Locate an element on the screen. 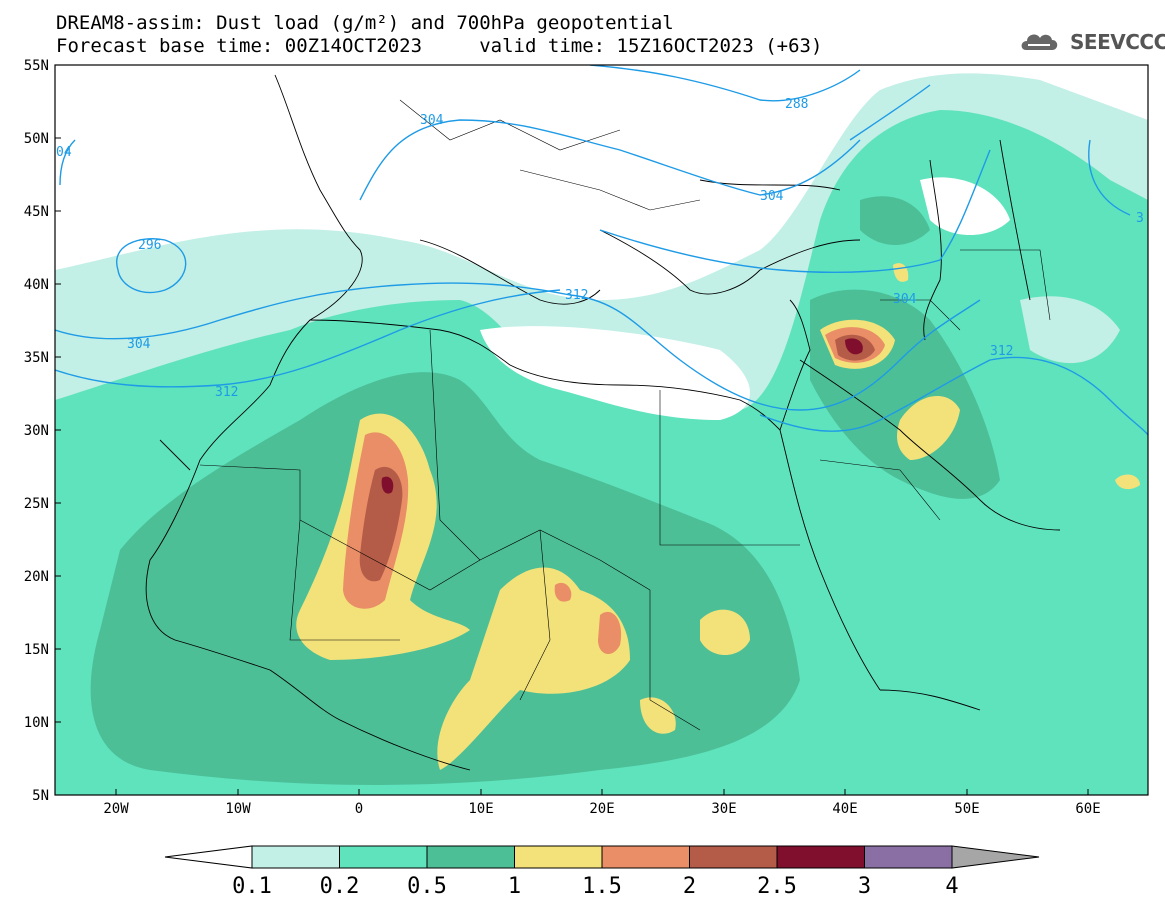 This screenshot has height=907, width=1165. colorbar-ticks: 0.1 0.2 0.5 1 1.5 2 2.5 3 4 is located at coordinates (595, 886).